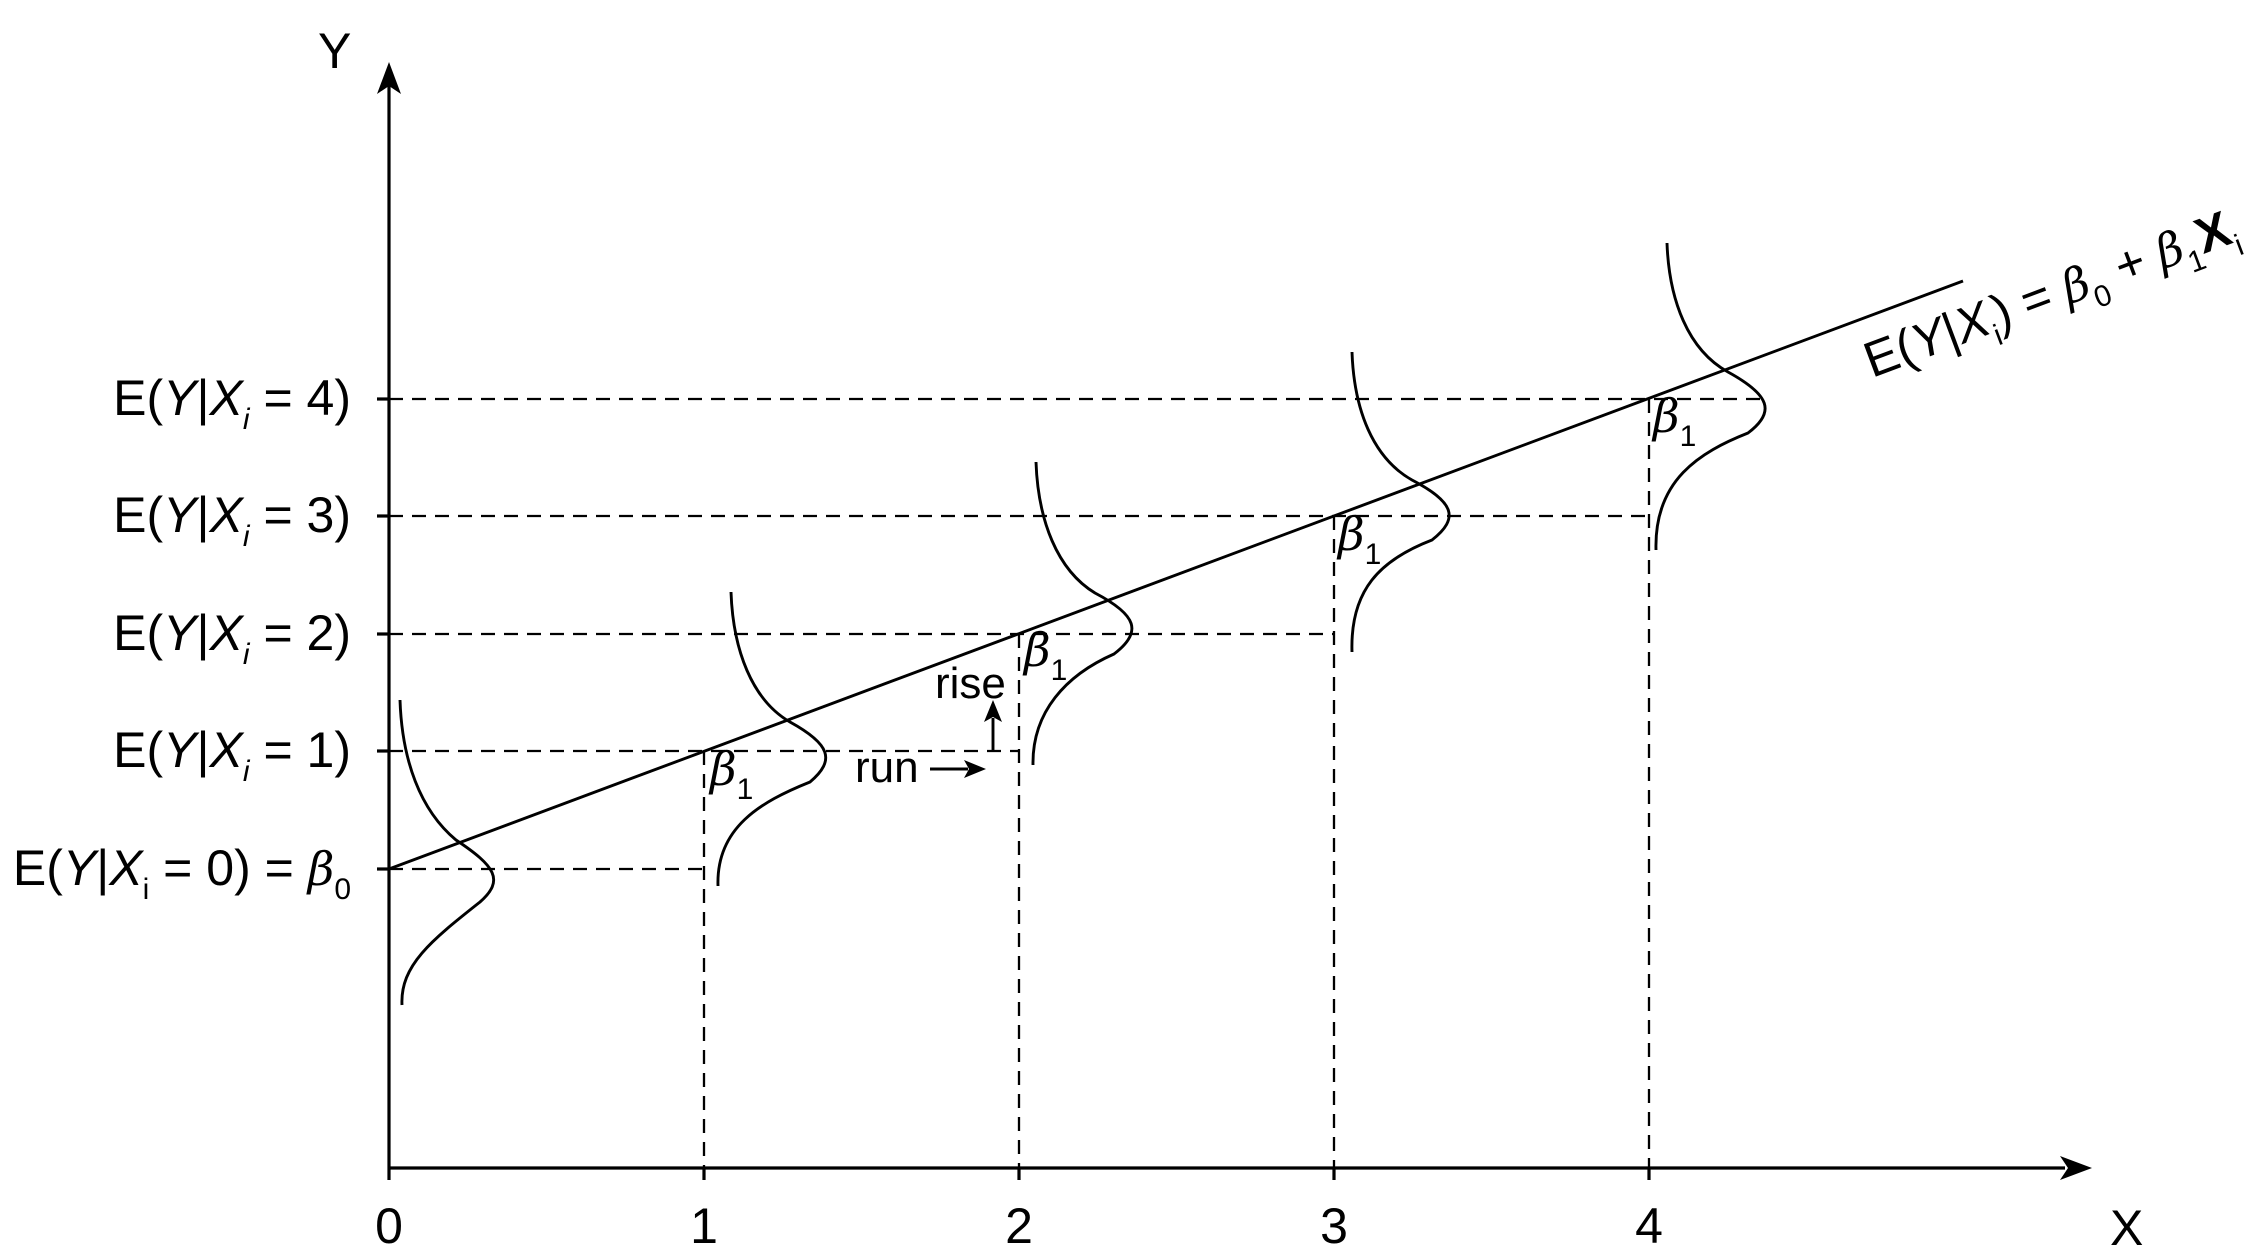 The height and width of the screenshot is (1259, 2265). What do you see at coordinates (232, 403) in the screenshot?
I see `y-level-label-4: E(Y|Xi = 4)` at bounding box center [232, 403].